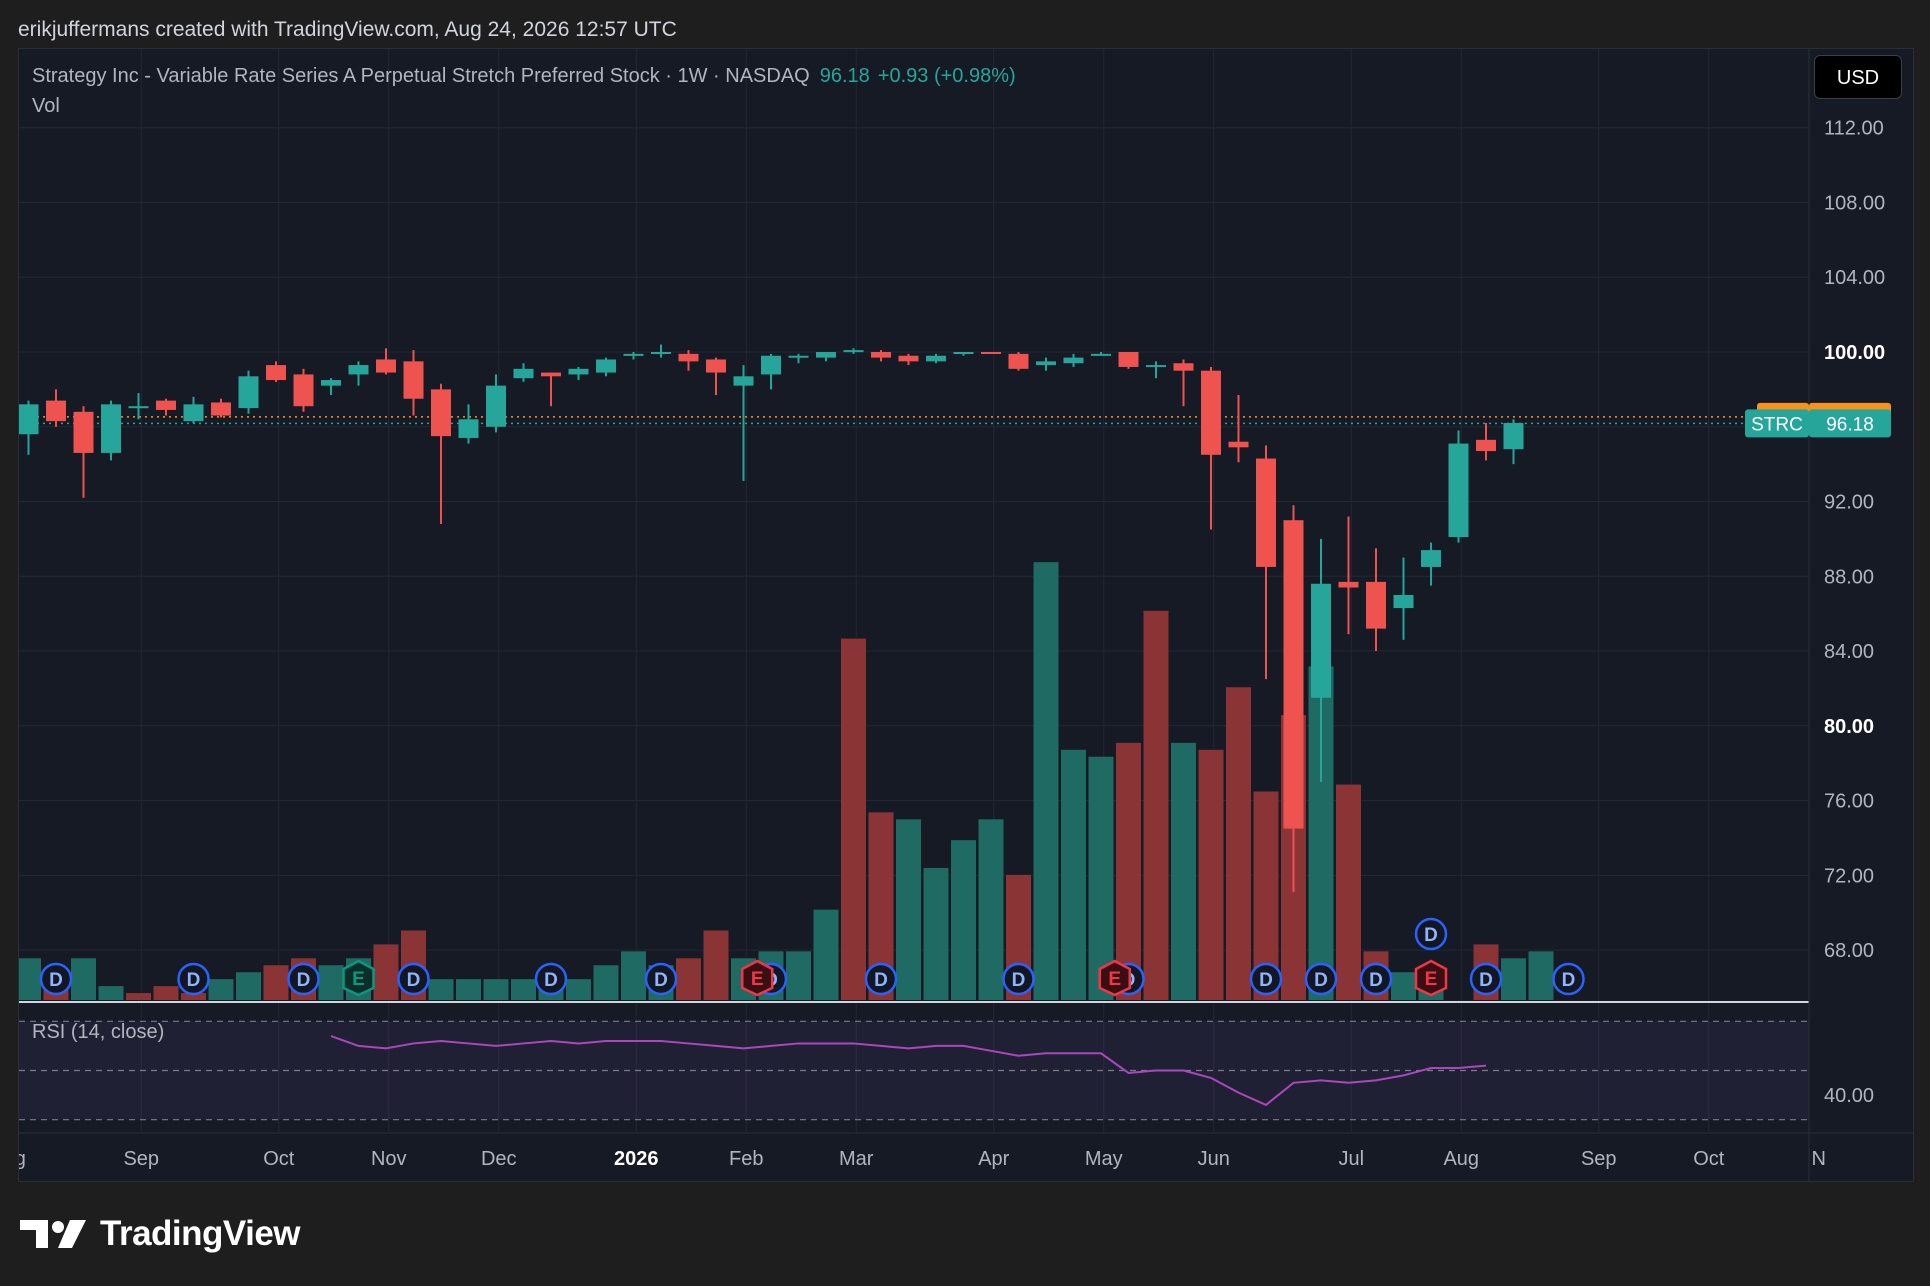 The height and width of the screenshot is (1286, 1930). Describe the element at coordinates (1854, 353) in the screenshot. I see `price-tick-label: 100.00` at that location.